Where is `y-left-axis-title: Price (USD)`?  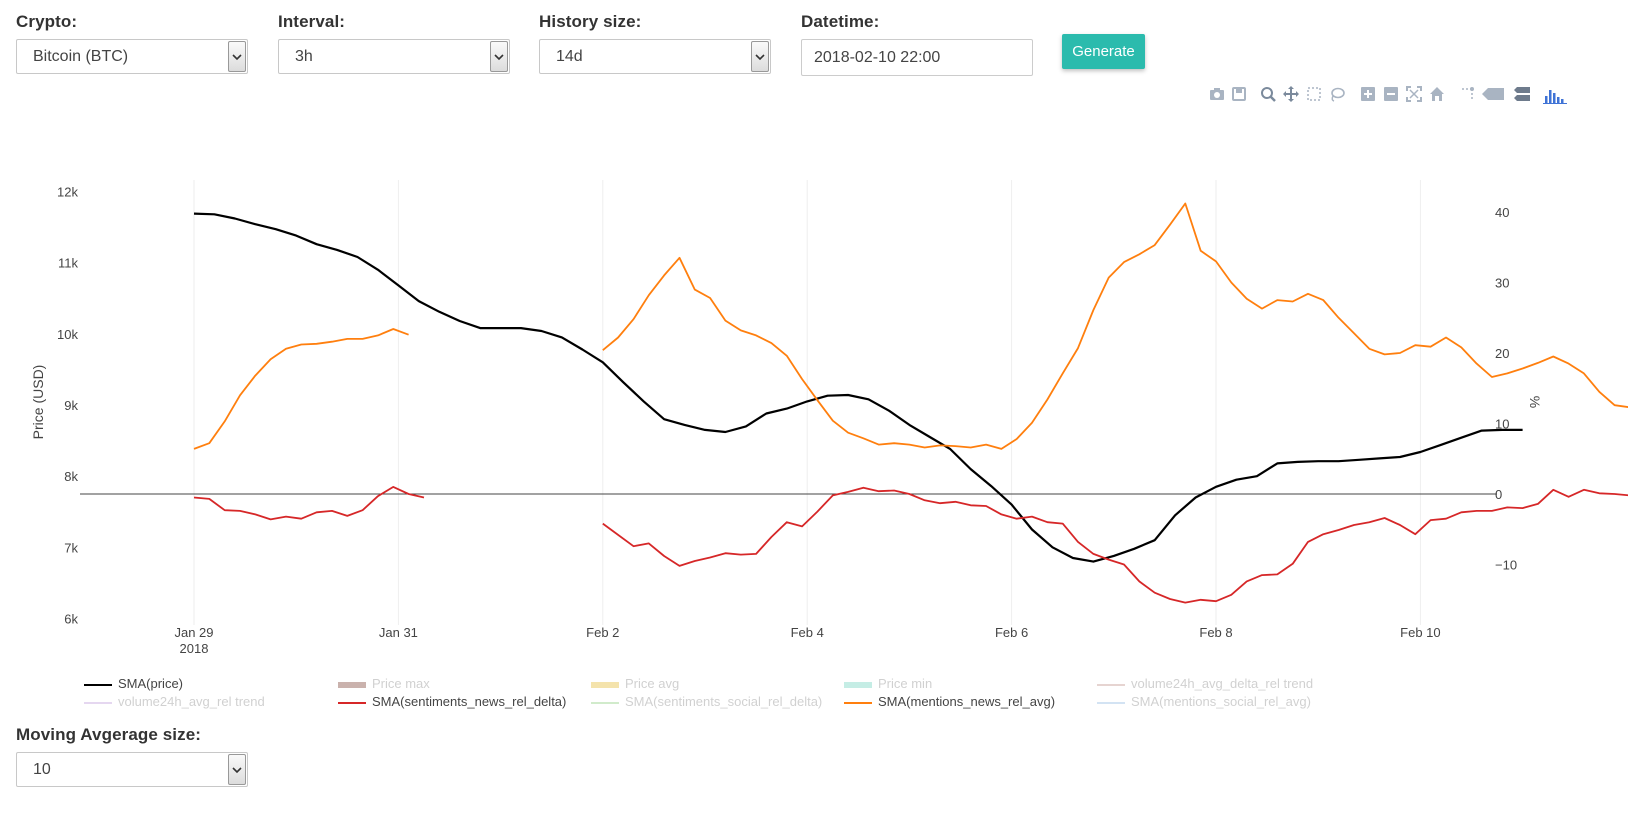 y-left-axis-title: Price (USD) is located at coordinates (38, 402).